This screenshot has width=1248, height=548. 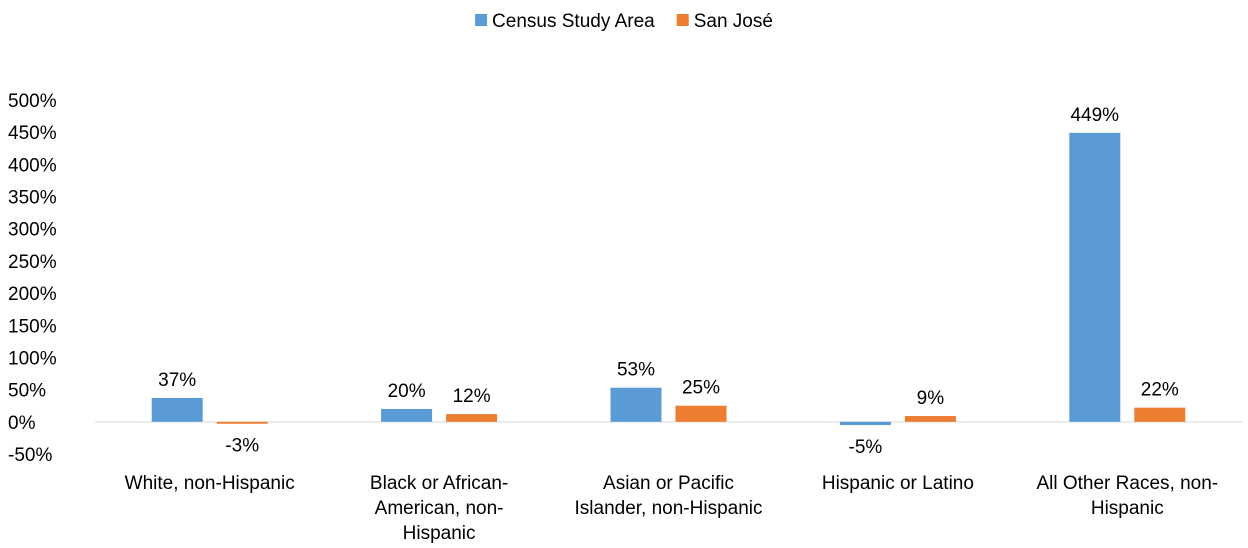 What do you see at coordinates (22, 423) in the screenshot?
I see `y-tick-label: 0%` at bounding box center [22, 423].